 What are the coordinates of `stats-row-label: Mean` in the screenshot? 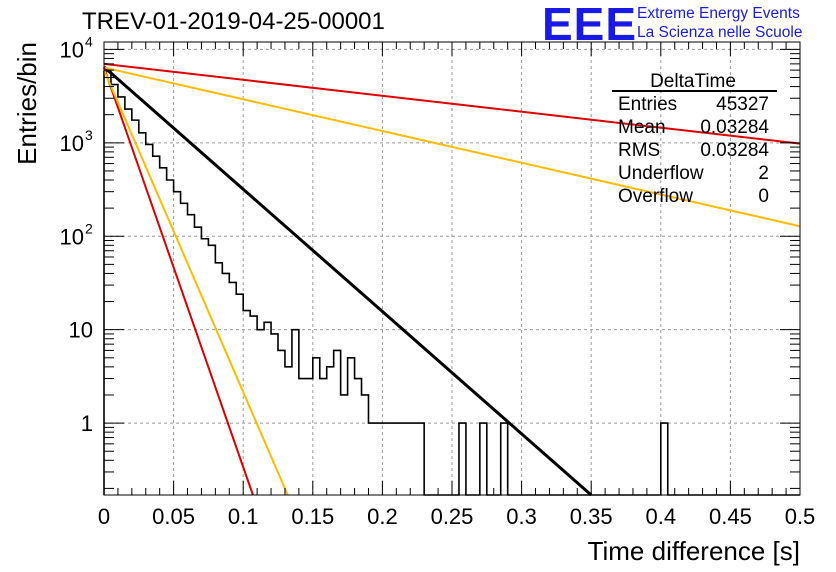 It's located at (642, 127).